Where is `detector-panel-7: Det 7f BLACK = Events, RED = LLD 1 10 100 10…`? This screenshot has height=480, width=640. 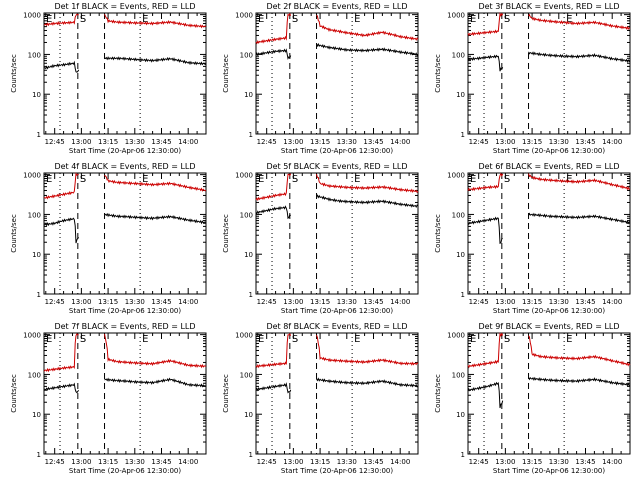
detector-panel-7: Det 7f BLACK = Events, RED = LLD 1 10 100 10… is located at coordinates (108, 398).